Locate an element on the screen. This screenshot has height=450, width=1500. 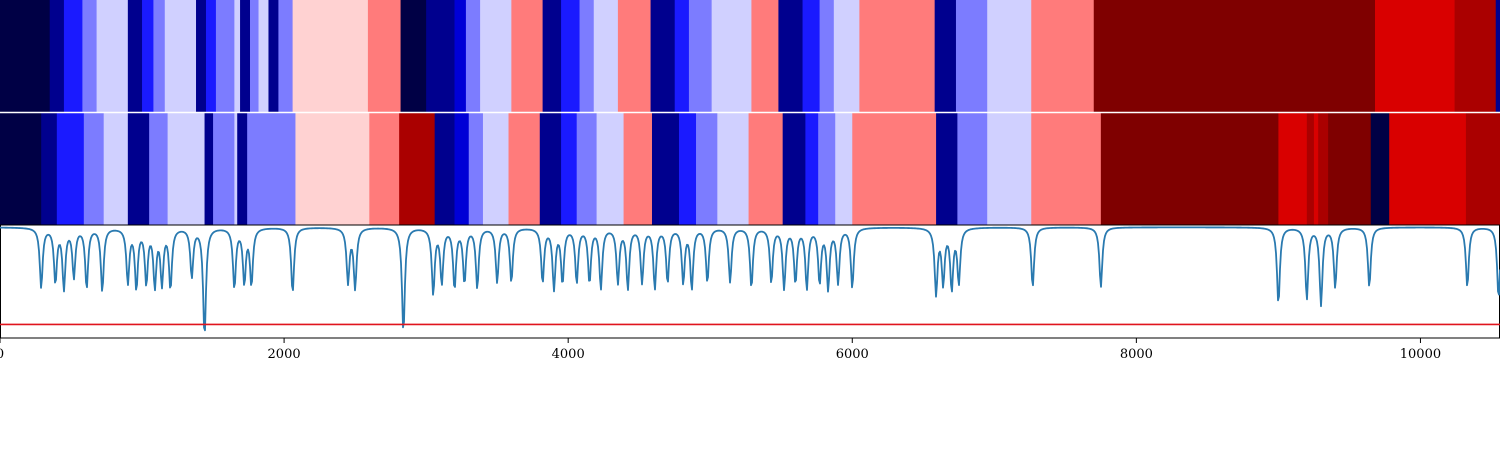
x-tick-label: 10000 is located at coordinates (1420, 354).